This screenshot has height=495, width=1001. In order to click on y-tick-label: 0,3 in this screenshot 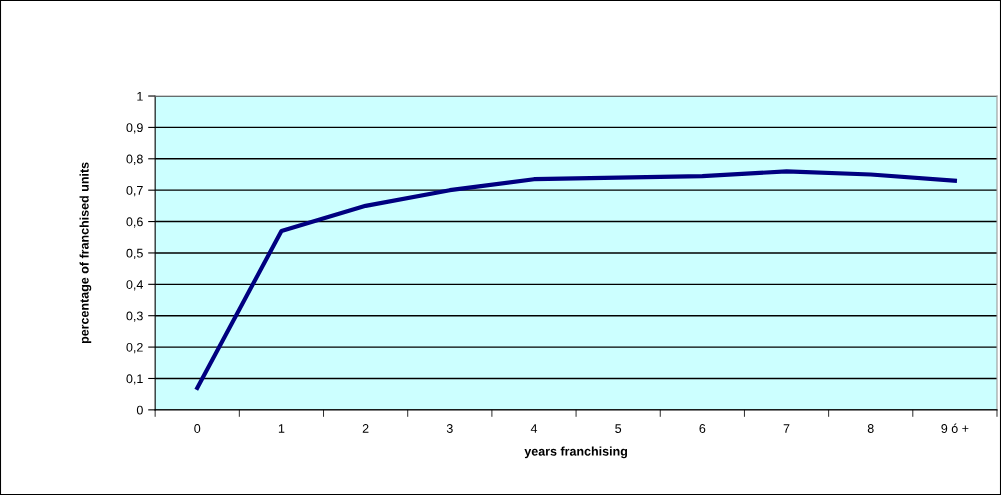, I will do `click(134, 316)`.